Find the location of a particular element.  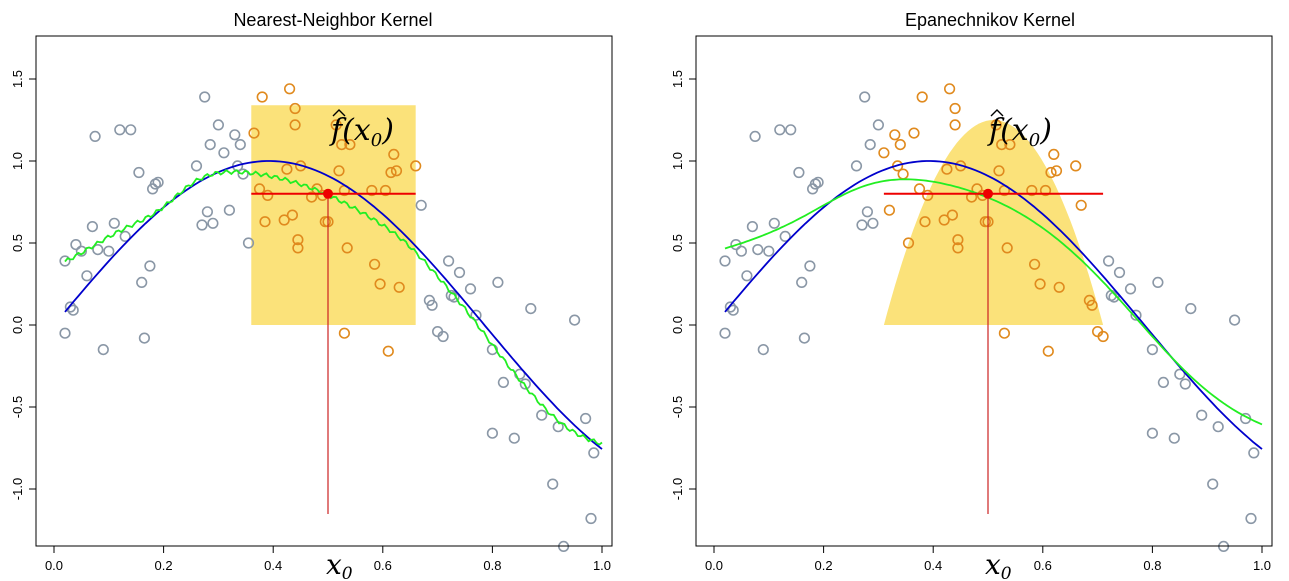

x-tick-label: 0.6 is located at coordinates (1043, 565).